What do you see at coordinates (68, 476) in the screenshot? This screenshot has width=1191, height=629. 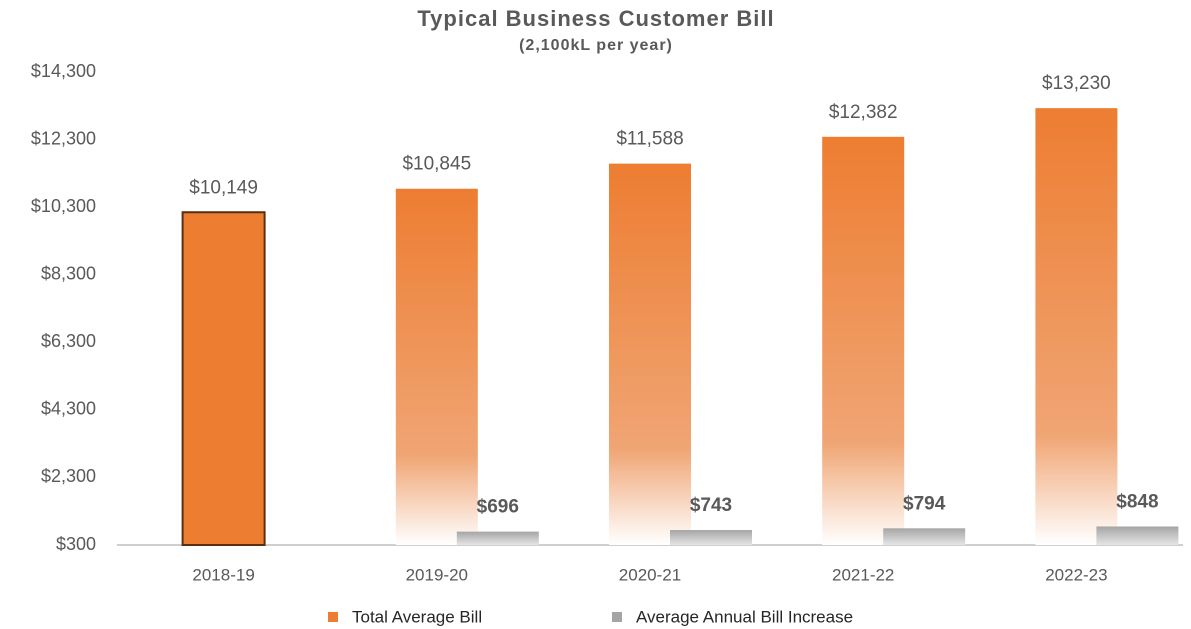 I see `y-tick-label: $2,300` at bounding box center [68, 476].